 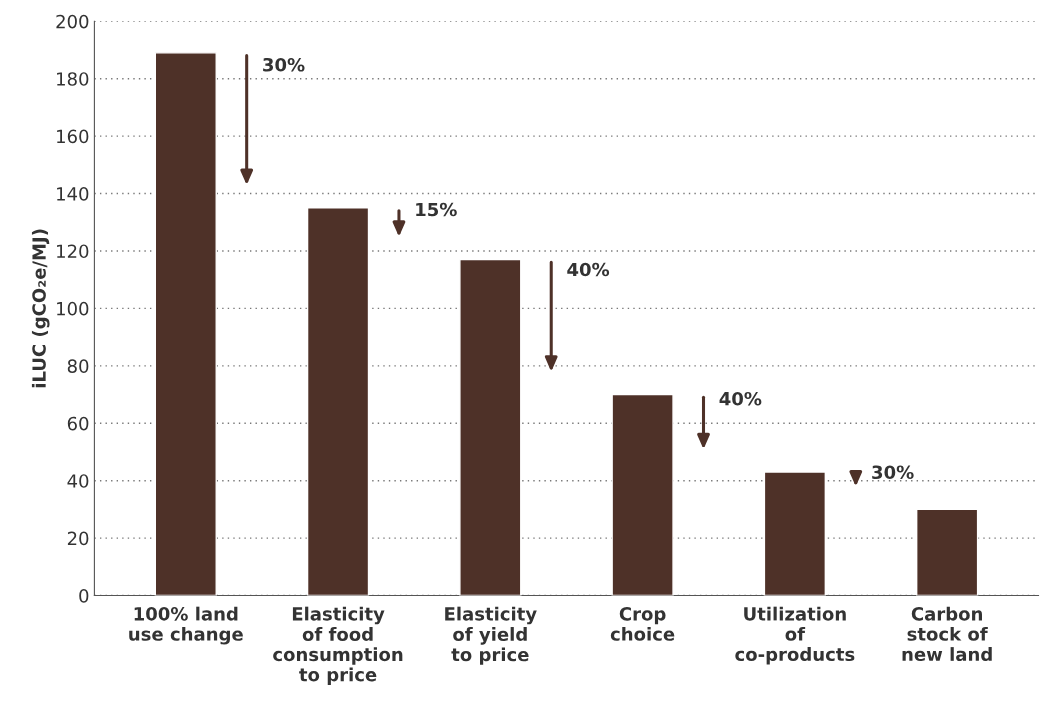 What do you see at coordinates (338, 645) in the screenshot?
I see `x-tick-label: Elasticity of food consumption to price` at bounding box center [338, 645].